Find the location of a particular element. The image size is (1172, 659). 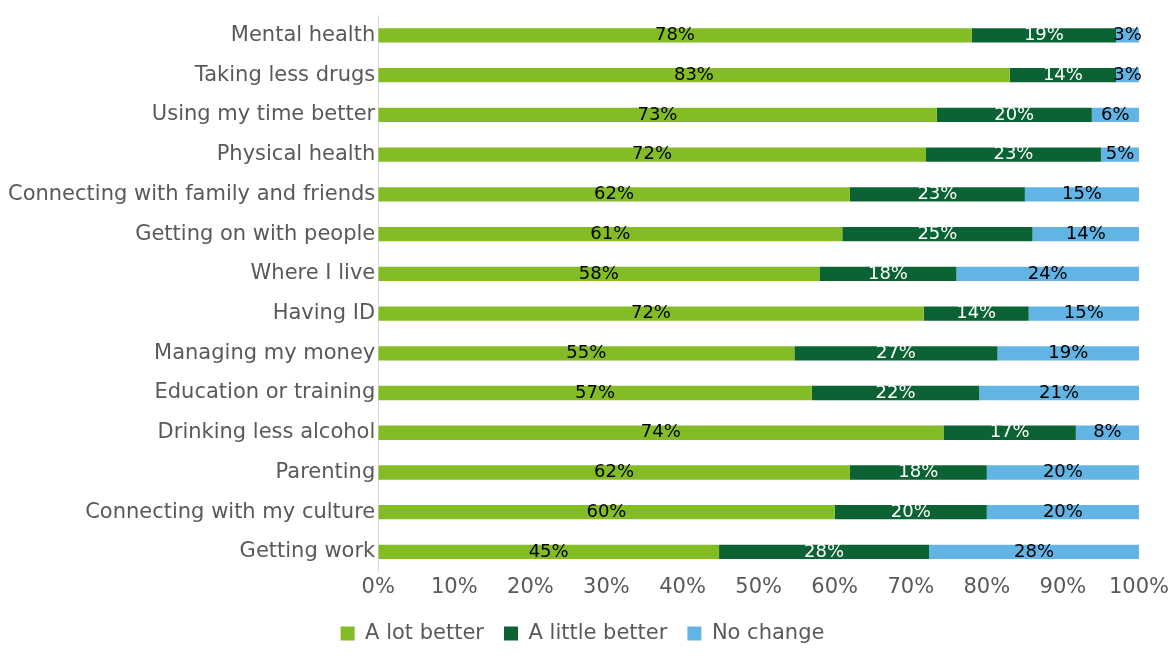

legend-label: A little better is located at coordinates (598, 631).